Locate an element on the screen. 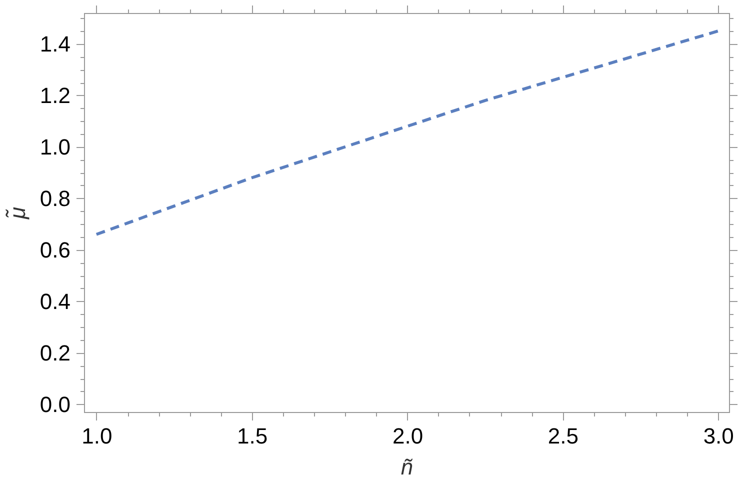 Image resolution: width=750 pixels, height=486 pixels. x-tick-label: 2.5 is located at coordinates (563, 436).